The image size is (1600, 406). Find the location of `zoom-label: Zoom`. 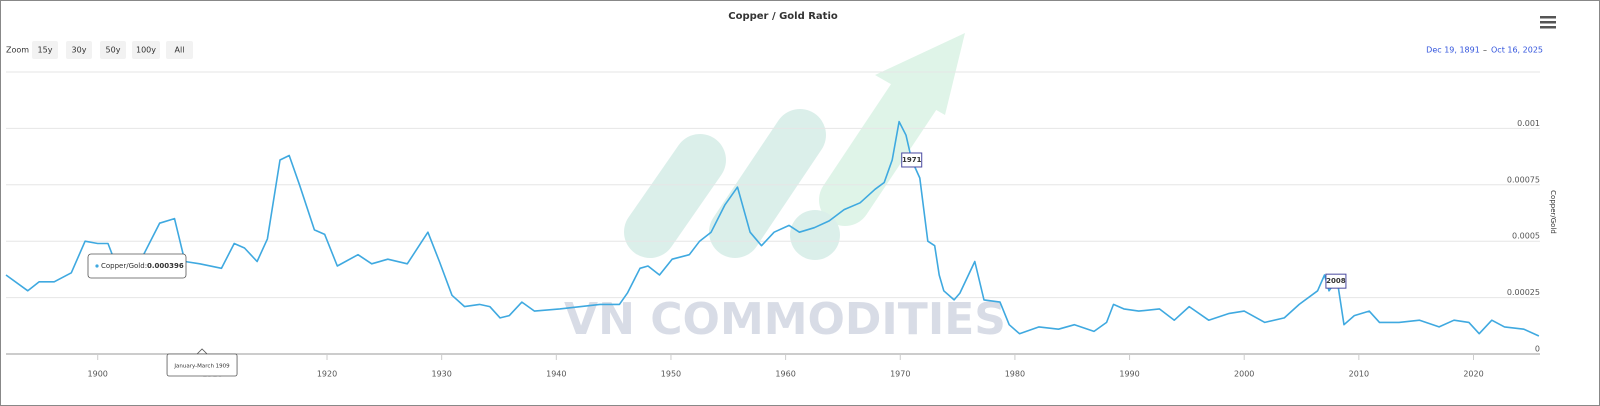

zoom-label: Zoom is located at coordinates (17, 50).